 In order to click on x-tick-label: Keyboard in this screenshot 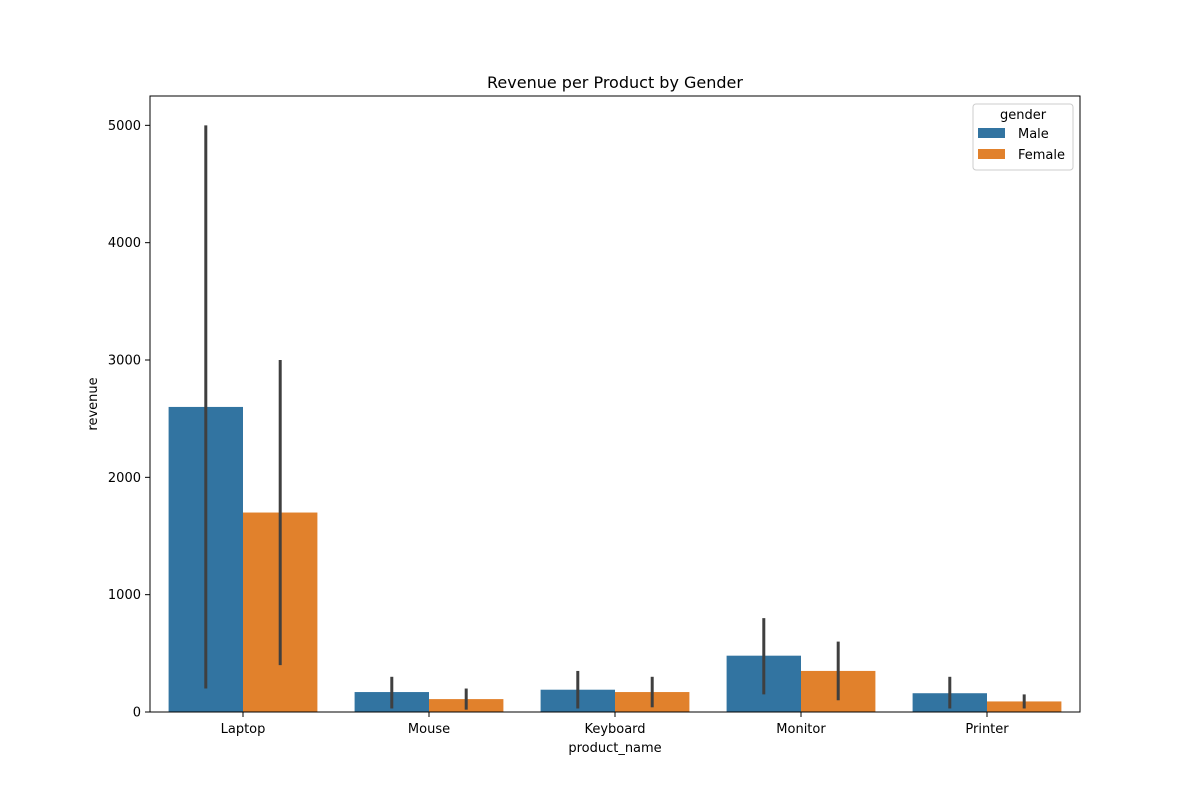, I will do `click(614, 729)`.